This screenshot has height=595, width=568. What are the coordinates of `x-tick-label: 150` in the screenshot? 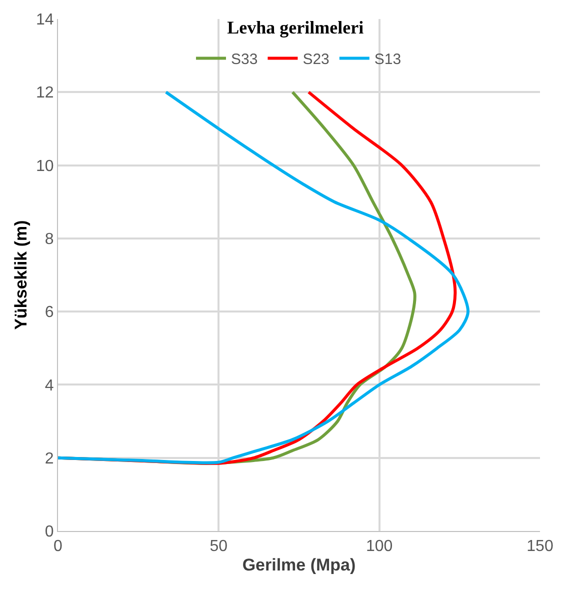 It's located at (540, 547).